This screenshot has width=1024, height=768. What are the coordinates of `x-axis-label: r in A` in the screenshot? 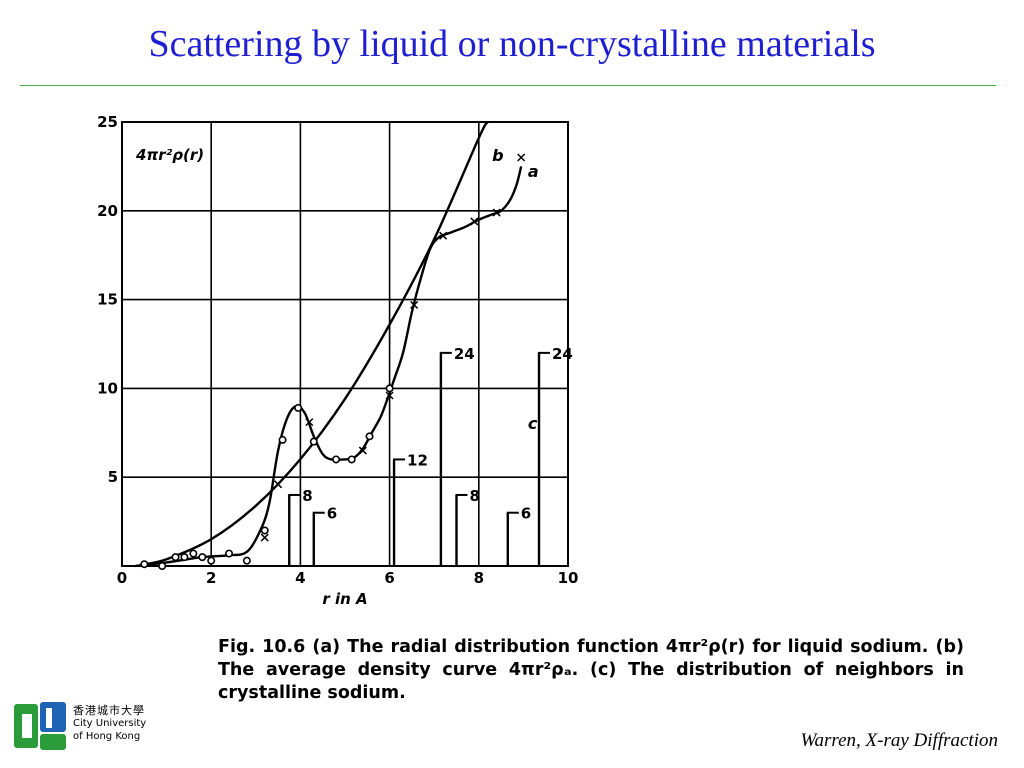 It's located at (344, 599).